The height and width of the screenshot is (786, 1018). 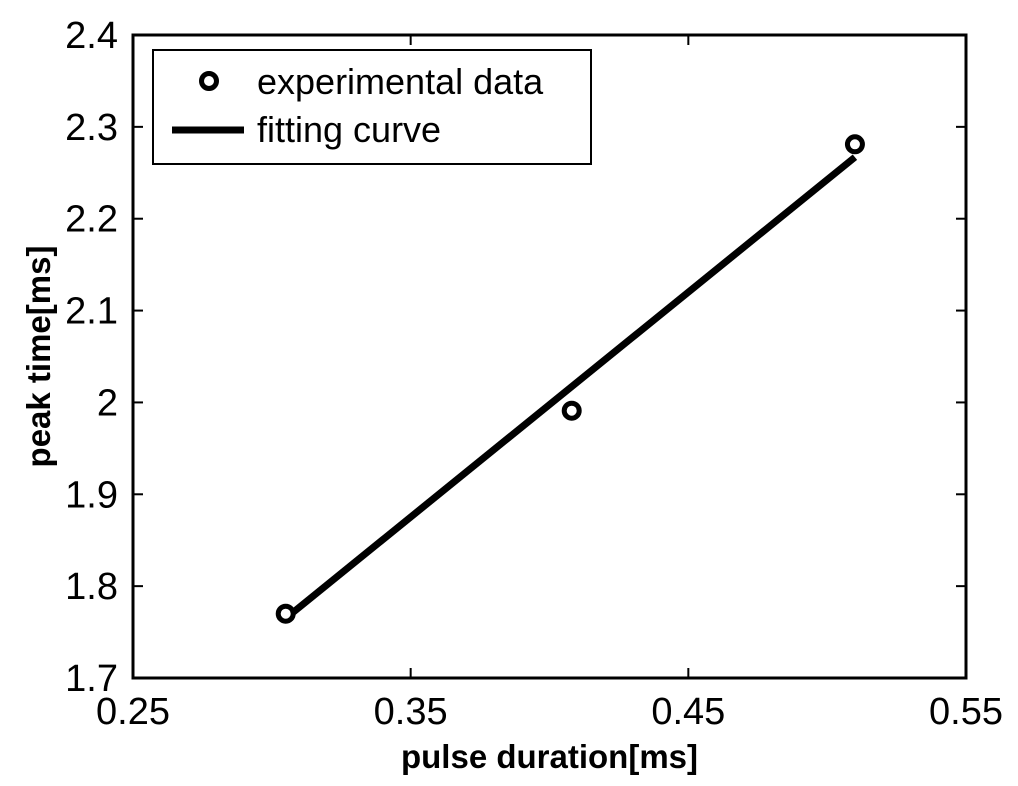 What do you see at coordinates (411, 712) in the screenshot?
I see `x-tick-label: 0.35` at bounding box center [411, 712].